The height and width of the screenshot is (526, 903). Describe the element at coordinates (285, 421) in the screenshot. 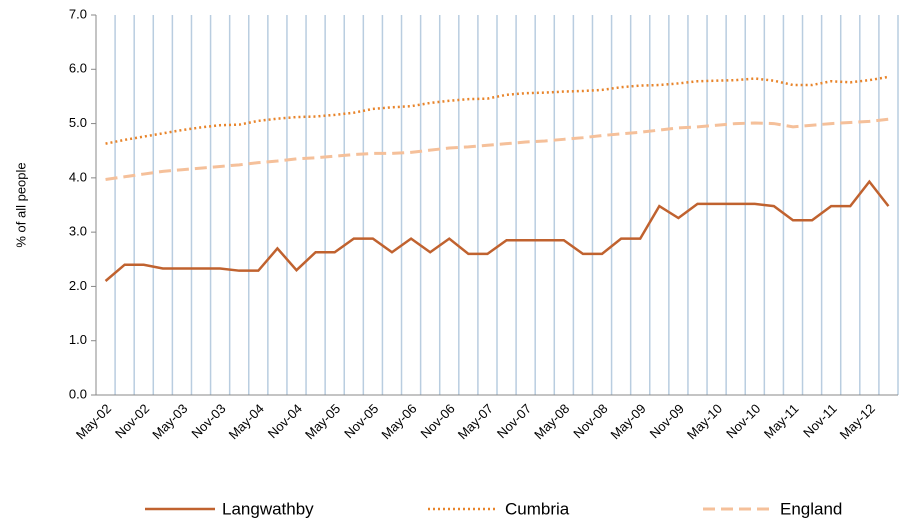

I see `x-tick-label: Nov-04` at that location.